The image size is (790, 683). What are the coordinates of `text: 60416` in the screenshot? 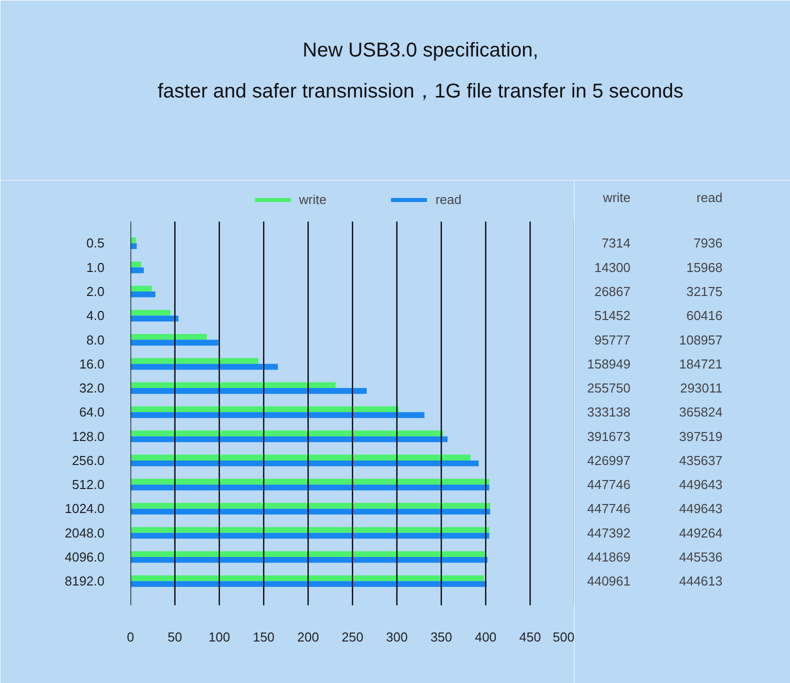 It's located at (704, 316).